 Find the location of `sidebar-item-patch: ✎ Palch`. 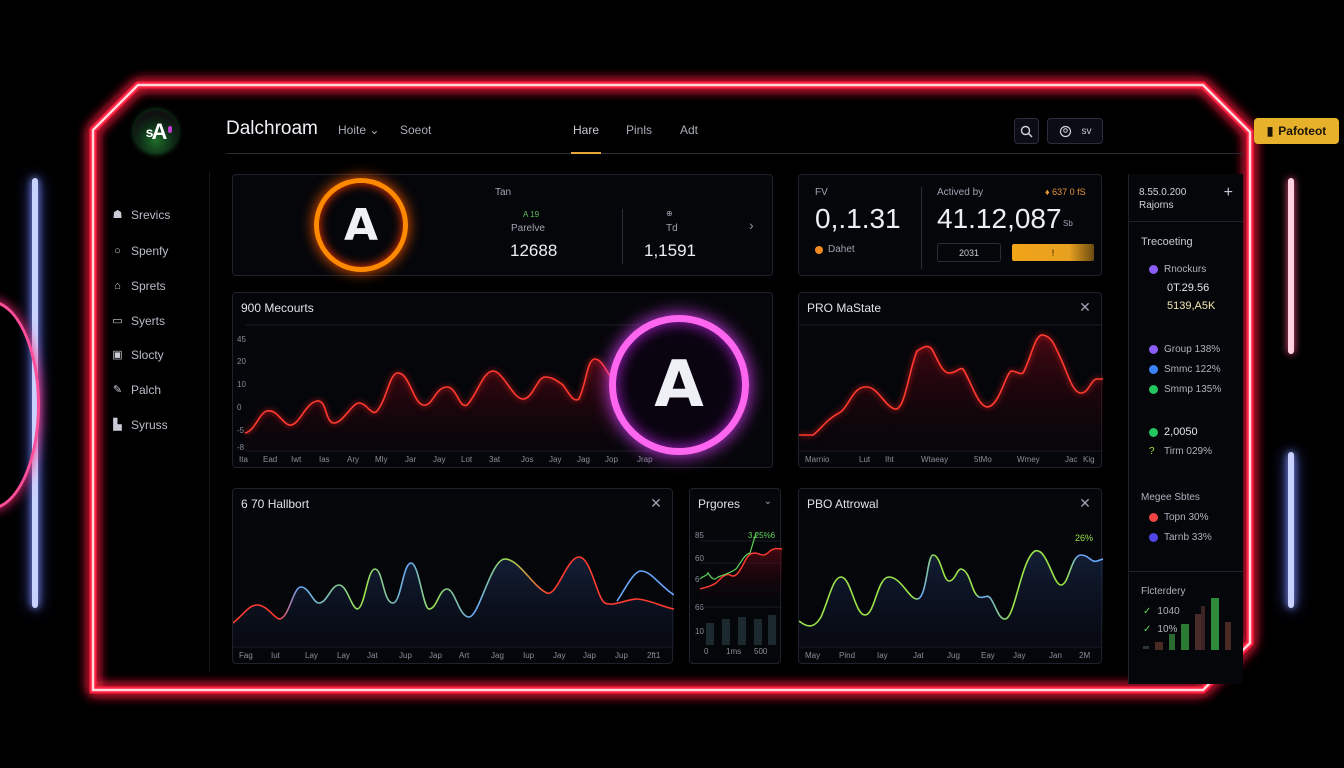

sidebar-item-patch: ✎ Palch is located at coordinates (136, 390).